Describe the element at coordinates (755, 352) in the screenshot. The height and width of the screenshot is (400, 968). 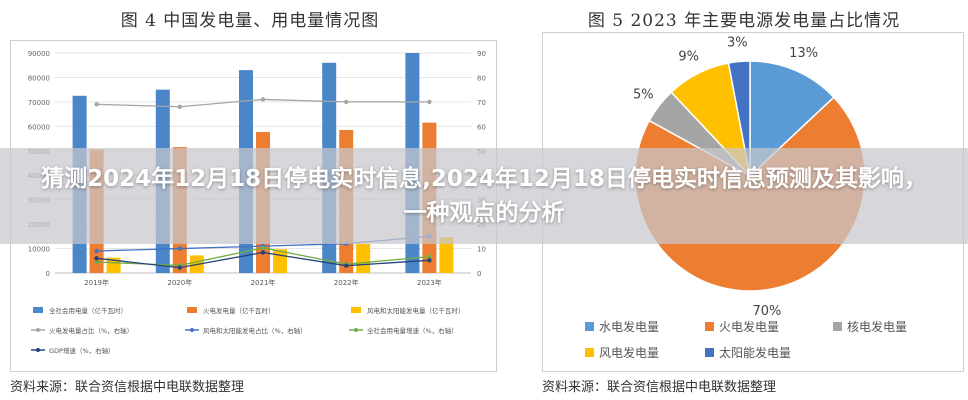
I see `legend-label-4: 太阳能发电量` at that location.